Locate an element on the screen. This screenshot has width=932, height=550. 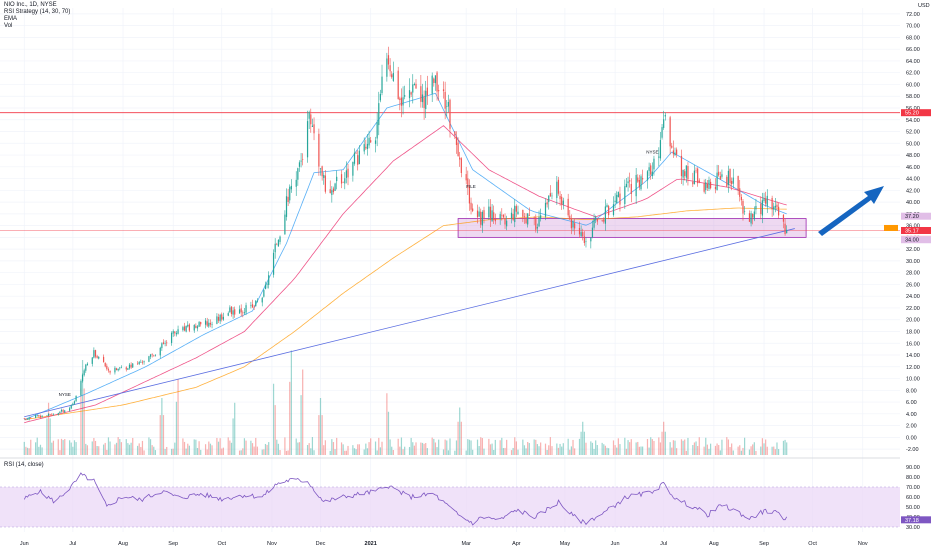
annotation-label: FILE is located at coordinates (471, 186).